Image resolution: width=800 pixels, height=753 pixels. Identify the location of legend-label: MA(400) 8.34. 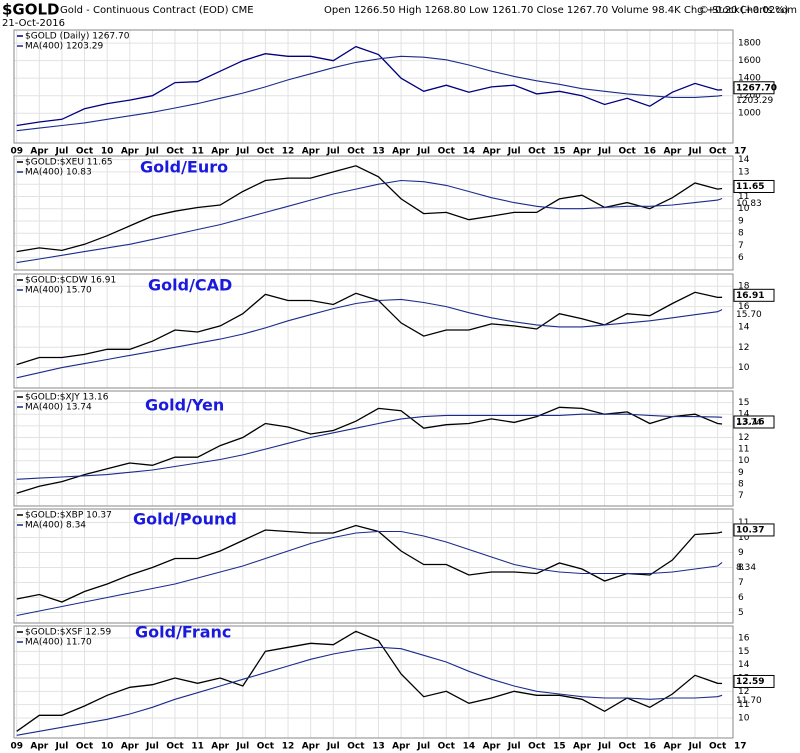
(55, 526).